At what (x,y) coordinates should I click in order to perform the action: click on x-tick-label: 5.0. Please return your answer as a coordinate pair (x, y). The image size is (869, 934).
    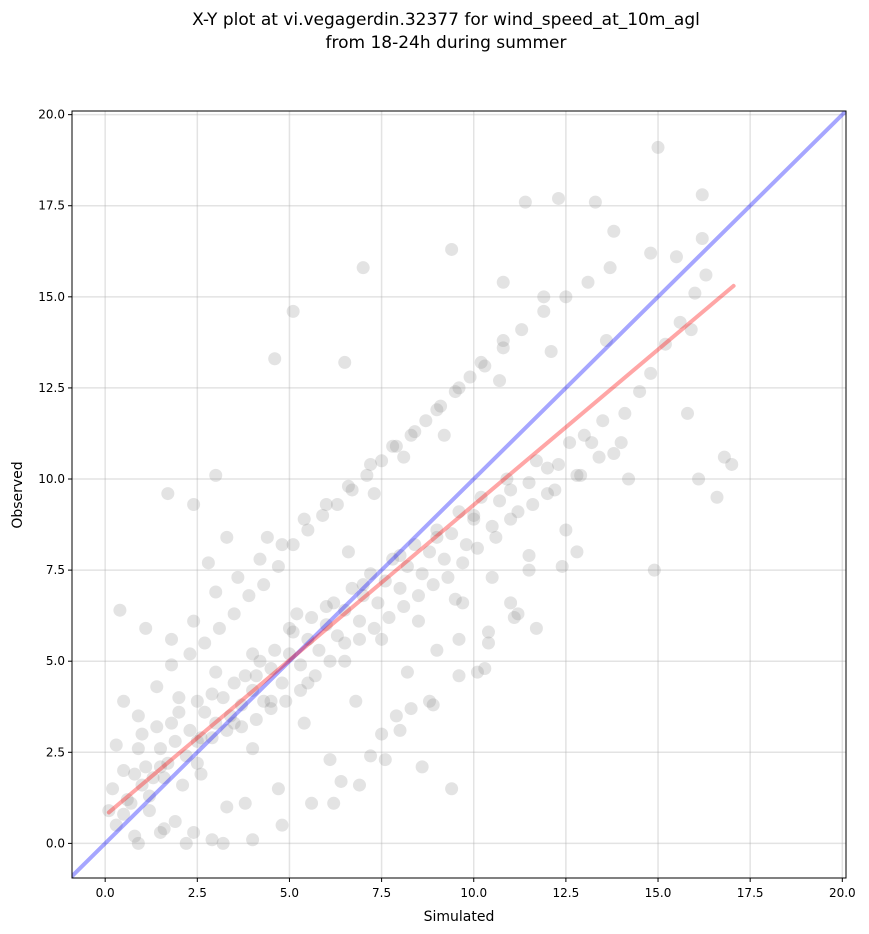
    Looking at the image, I should click on (289, 893).